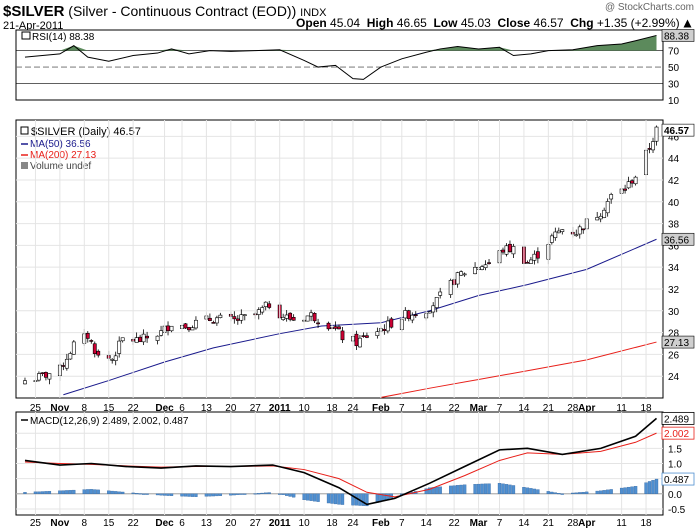  What do you see at coordinates (231, 408) in the screenshot?
I see `x-tick-label: 20` at bounding box center [231, 408].